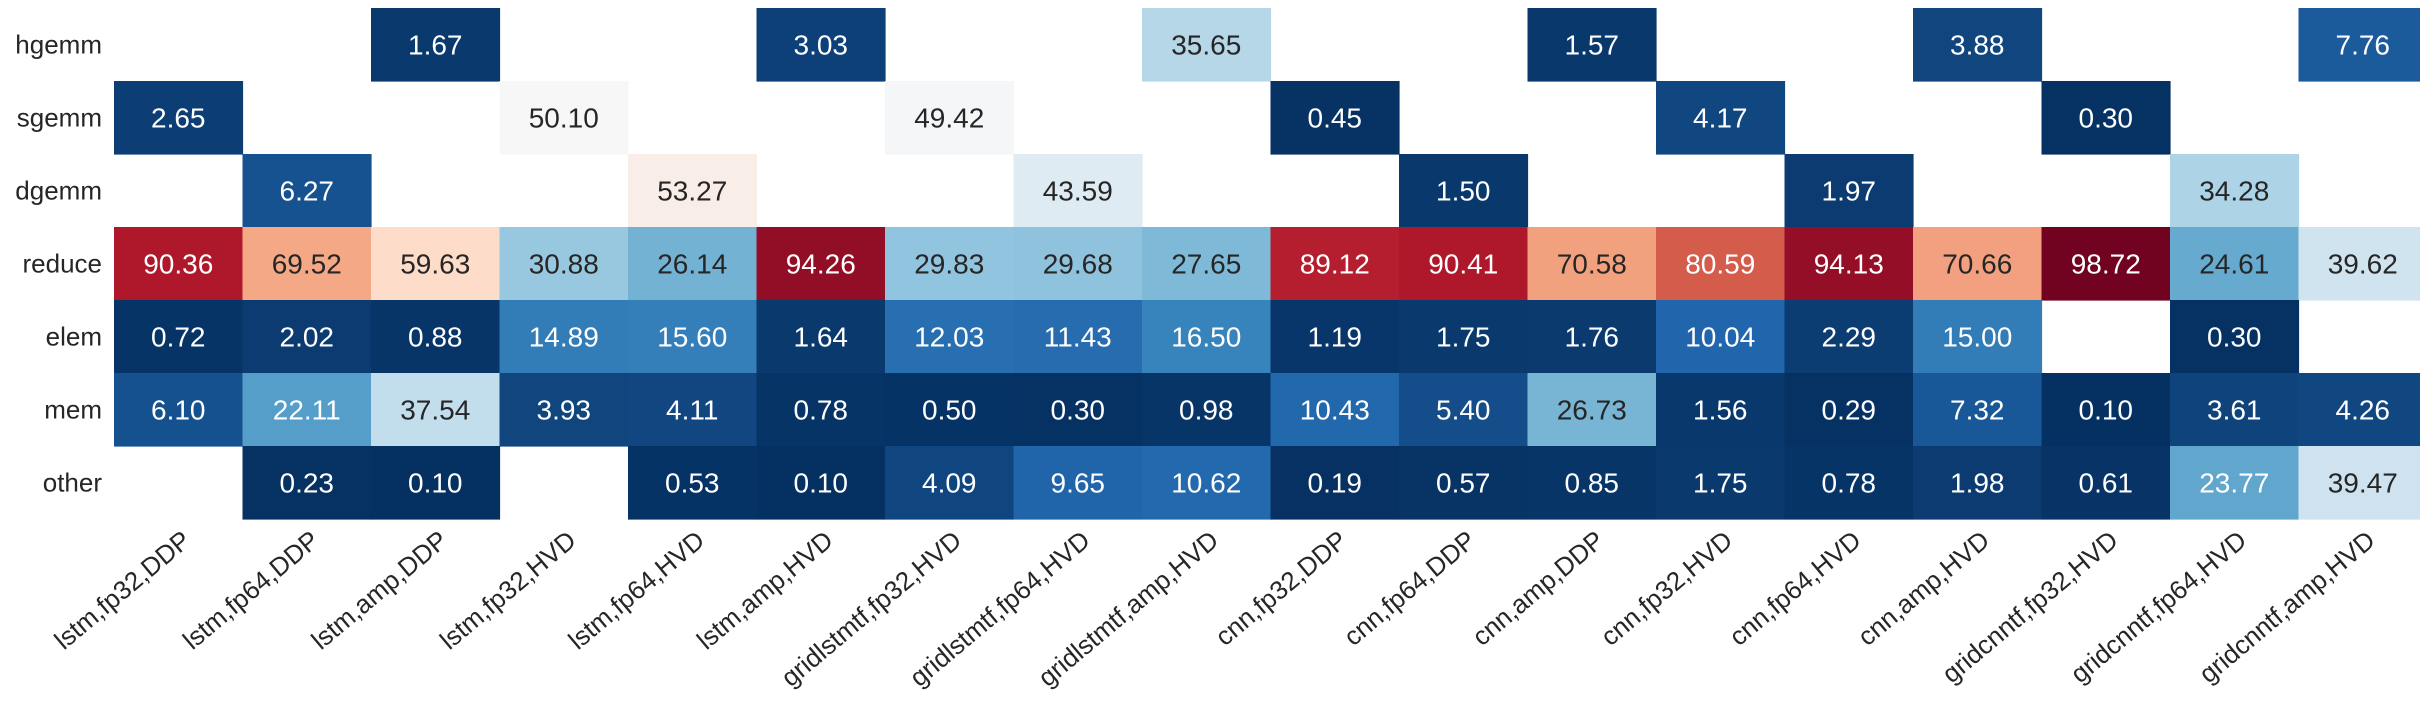  What do you see at coordinates (59, 118) in the screenshot?
I see `row-tick-label: sgemm` at bounding box center [59, 118].